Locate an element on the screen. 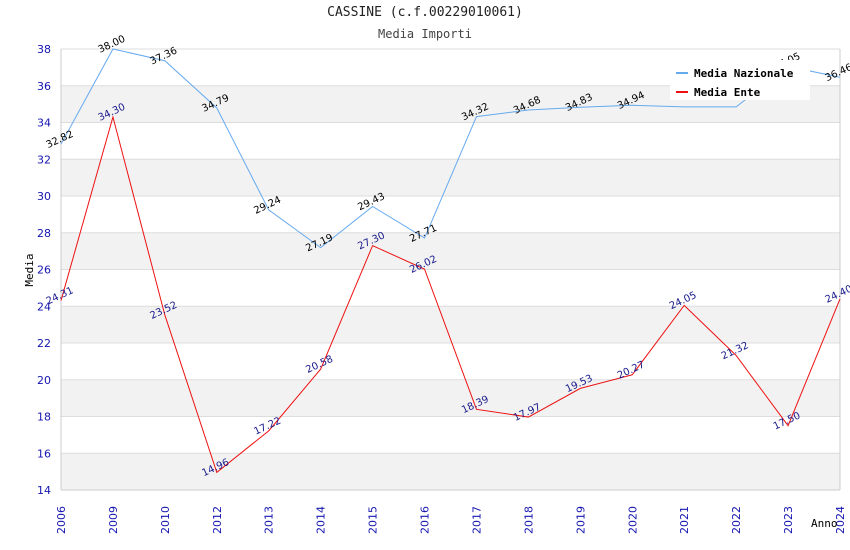 The width and height of the screenshot is (850, 550). y-axis-label: Media is located at coordinates (29, 269).